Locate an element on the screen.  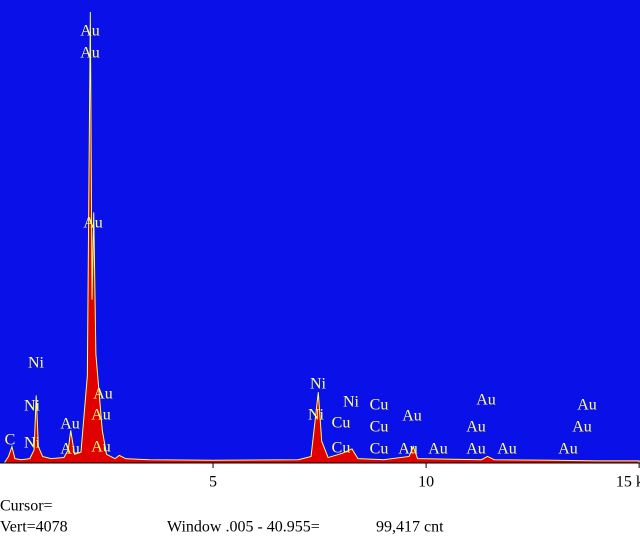
peak-label: C is located at coordinates (10, 440).